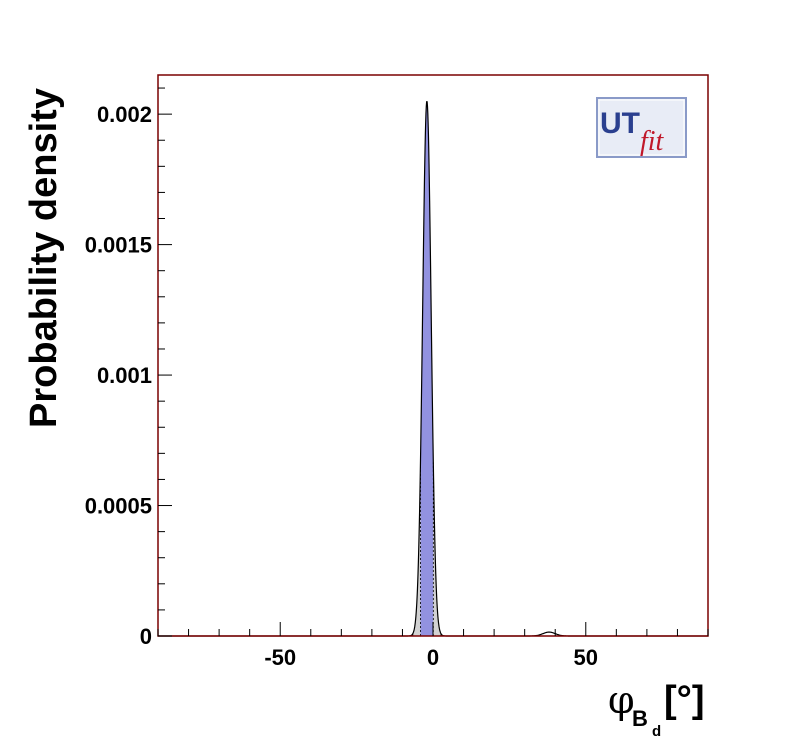 The width and height of the screenshot is (788, 749). I want to click on y-tick-label: 0.001, so click(124, 375).